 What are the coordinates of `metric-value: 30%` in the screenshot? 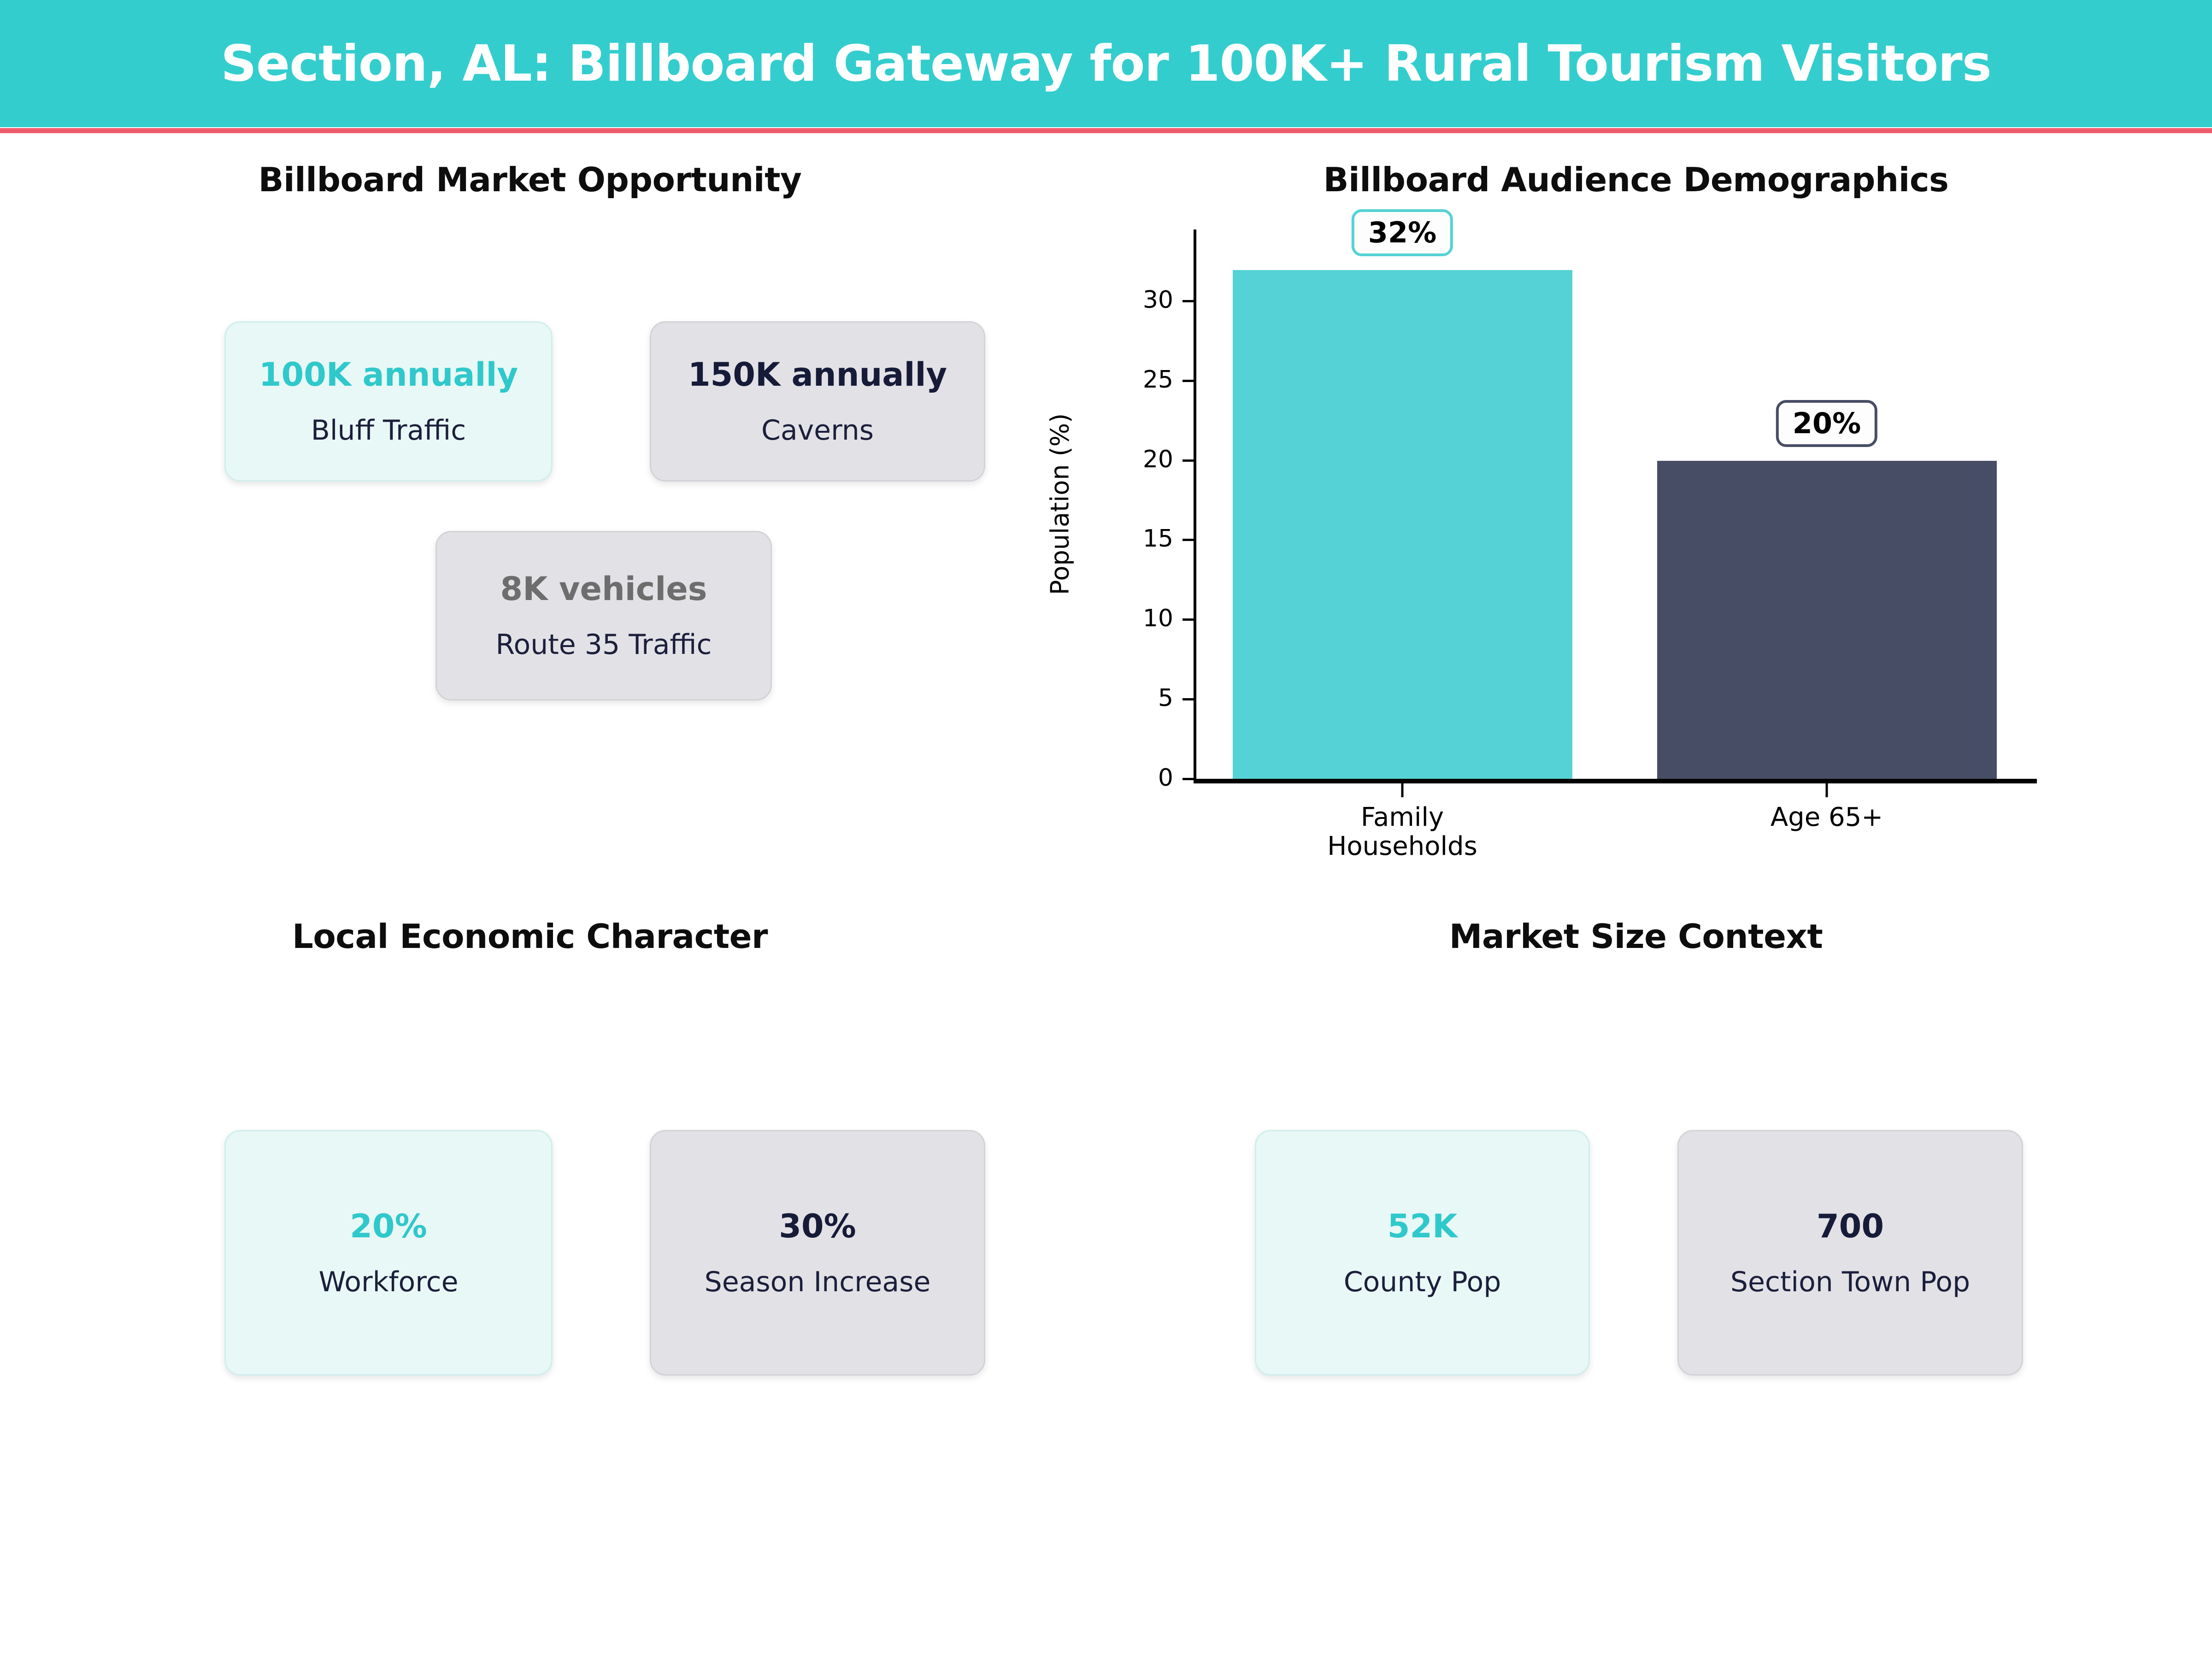 It's located at (817, 1226).